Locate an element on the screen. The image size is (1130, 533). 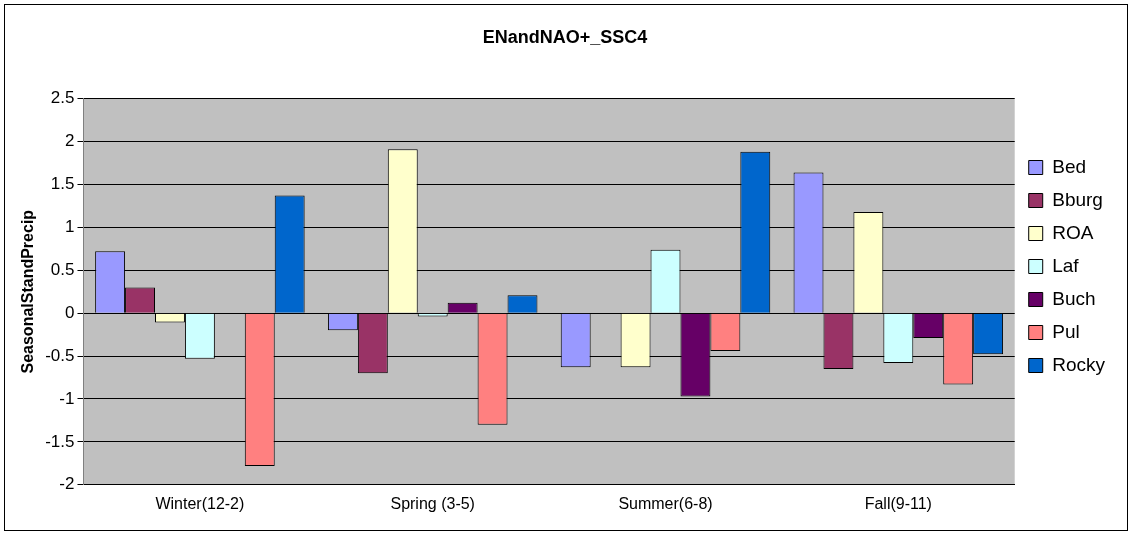
y-tick-label: 1 is located at coordinates (70, 227).